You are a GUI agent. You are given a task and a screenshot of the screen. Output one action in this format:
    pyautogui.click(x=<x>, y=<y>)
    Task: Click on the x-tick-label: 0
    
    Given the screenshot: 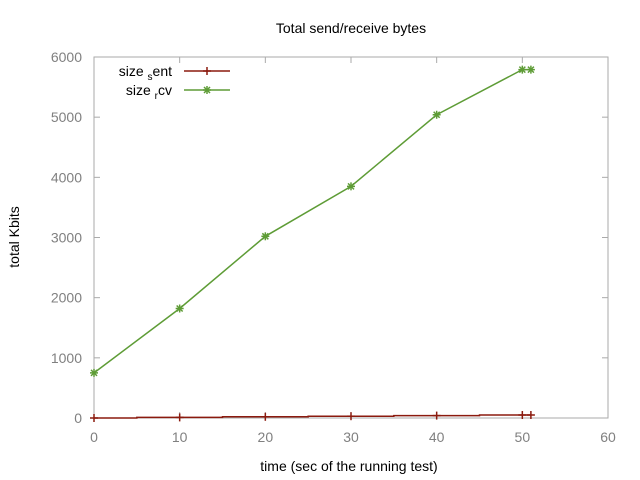 What is the action you would take?
    pyautogui.click(x=94, y=437)
    